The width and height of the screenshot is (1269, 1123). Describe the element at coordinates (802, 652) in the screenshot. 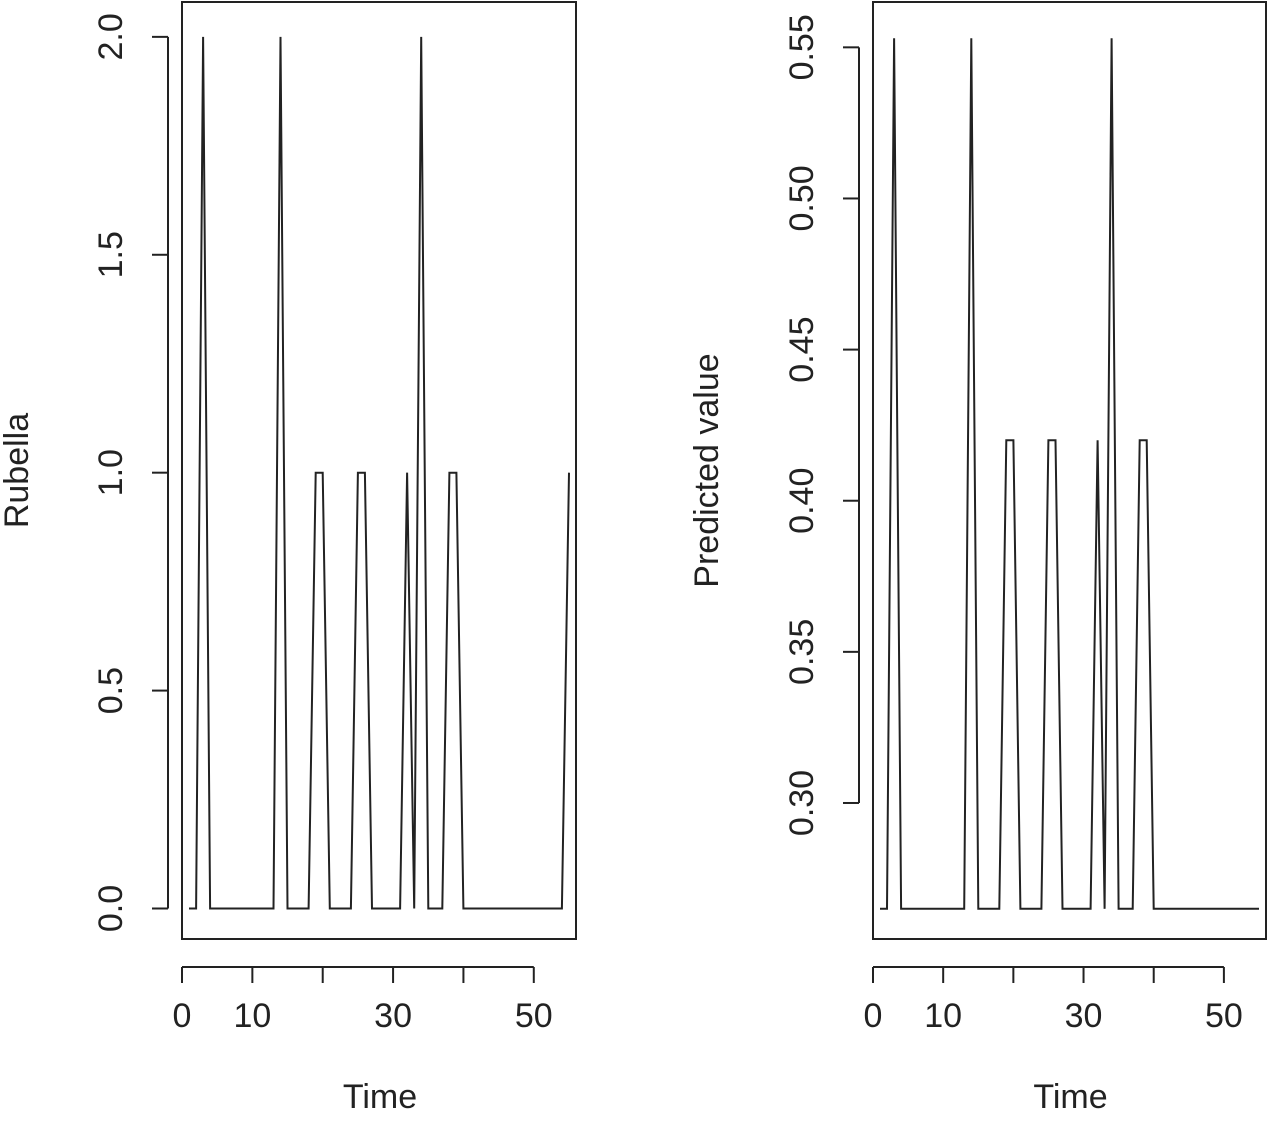

I see `y-tick-label: 0.35` at that location.